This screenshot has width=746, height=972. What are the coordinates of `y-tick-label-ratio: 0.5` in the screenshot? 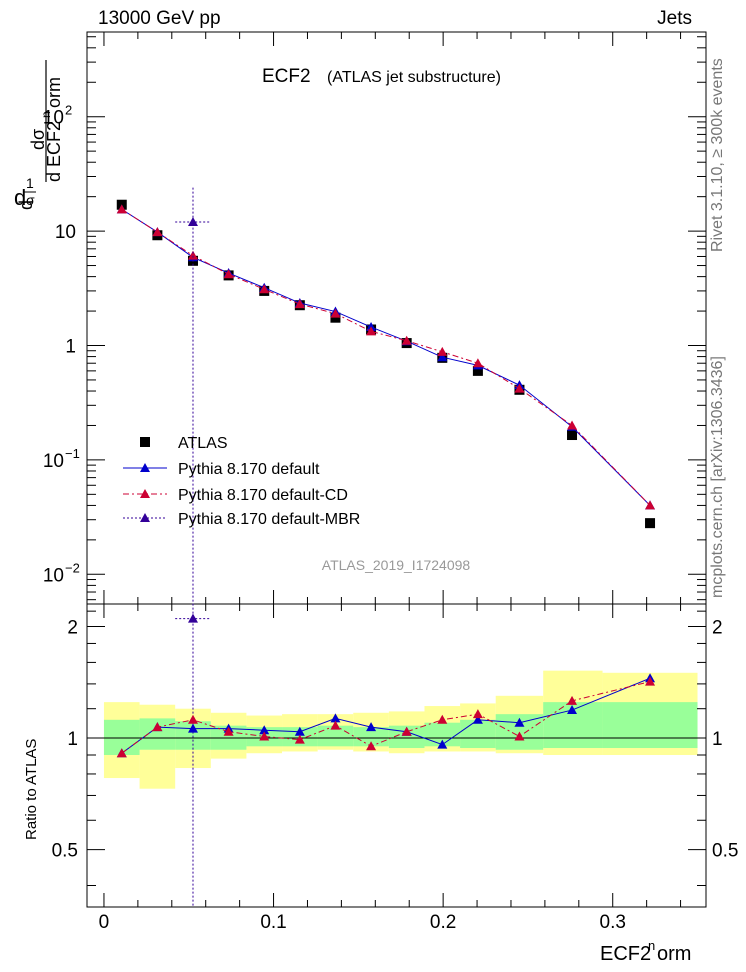 It's located at (65, 851).